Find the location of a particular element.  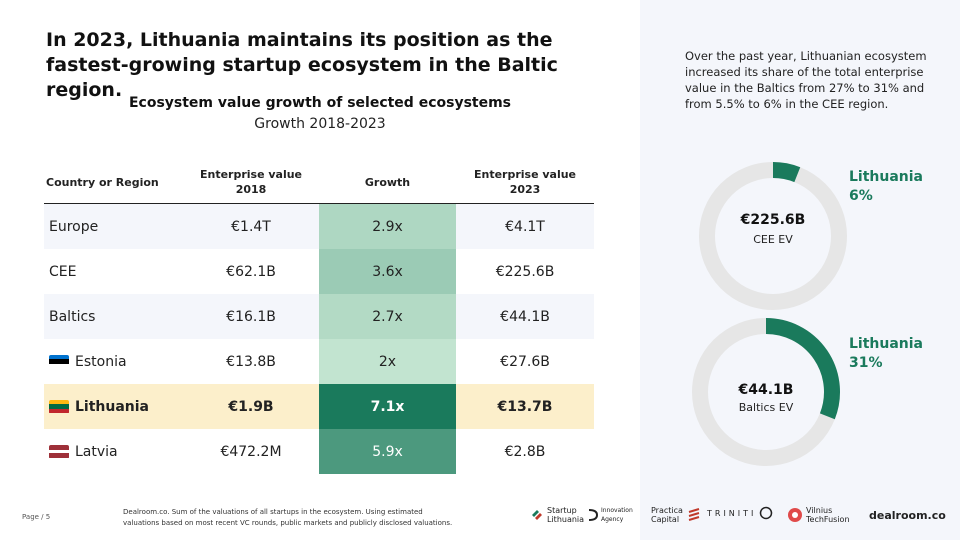

donut-cee-slice-value: 6% is located at coordinates (861, 196).